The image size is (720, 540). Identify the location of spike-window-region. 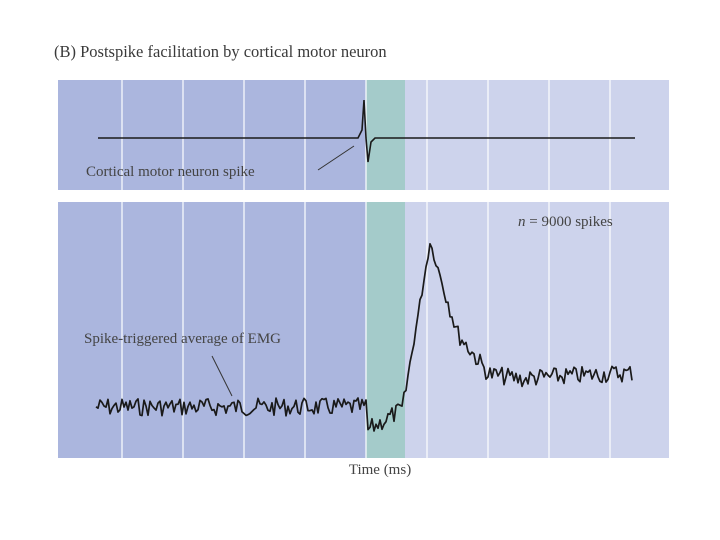
(385, 135).